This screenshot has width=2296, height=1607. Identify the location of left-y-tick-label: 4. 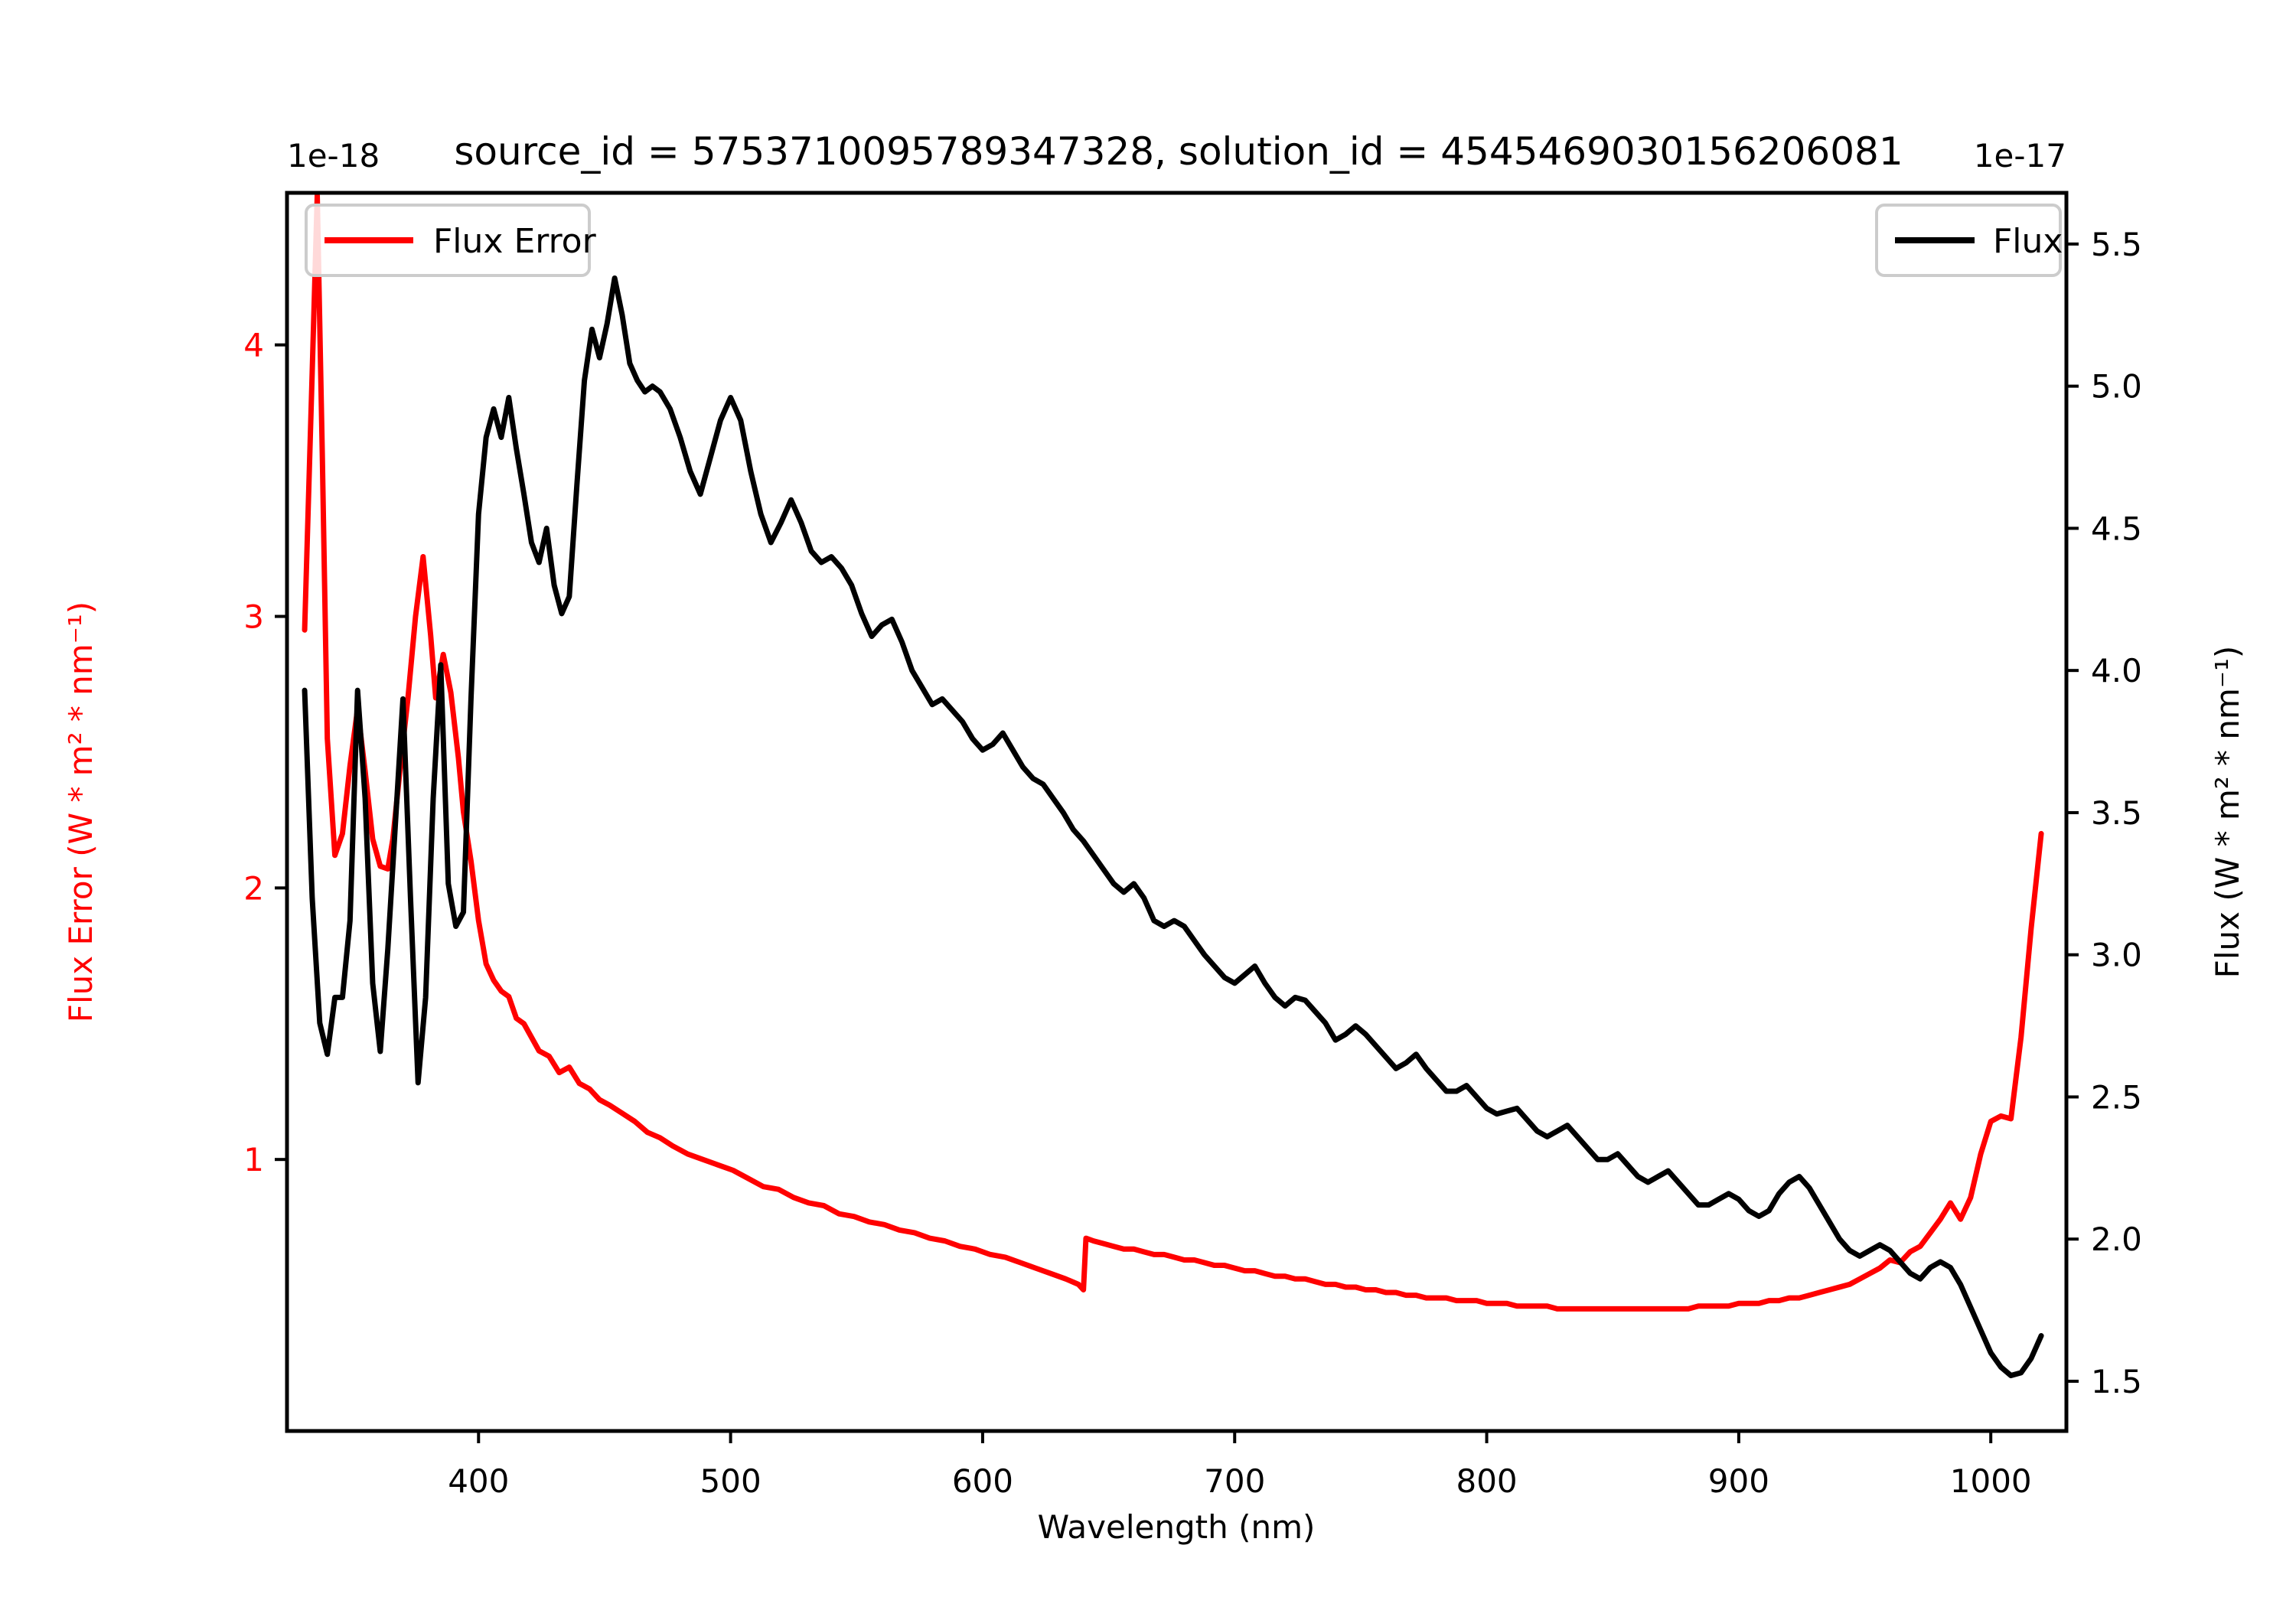
(253, 345).